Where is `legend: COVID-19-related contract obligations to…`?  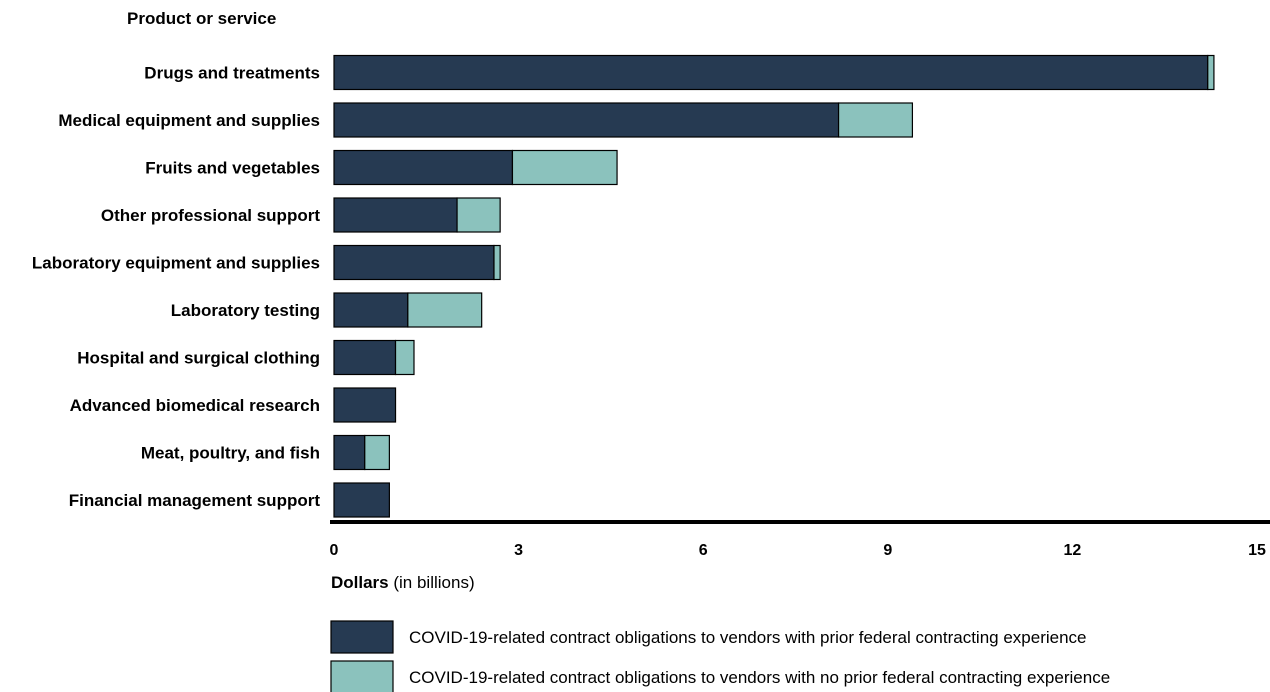 legend: COVID-19-related contract obligations to… is located at coordinates (720, 656).